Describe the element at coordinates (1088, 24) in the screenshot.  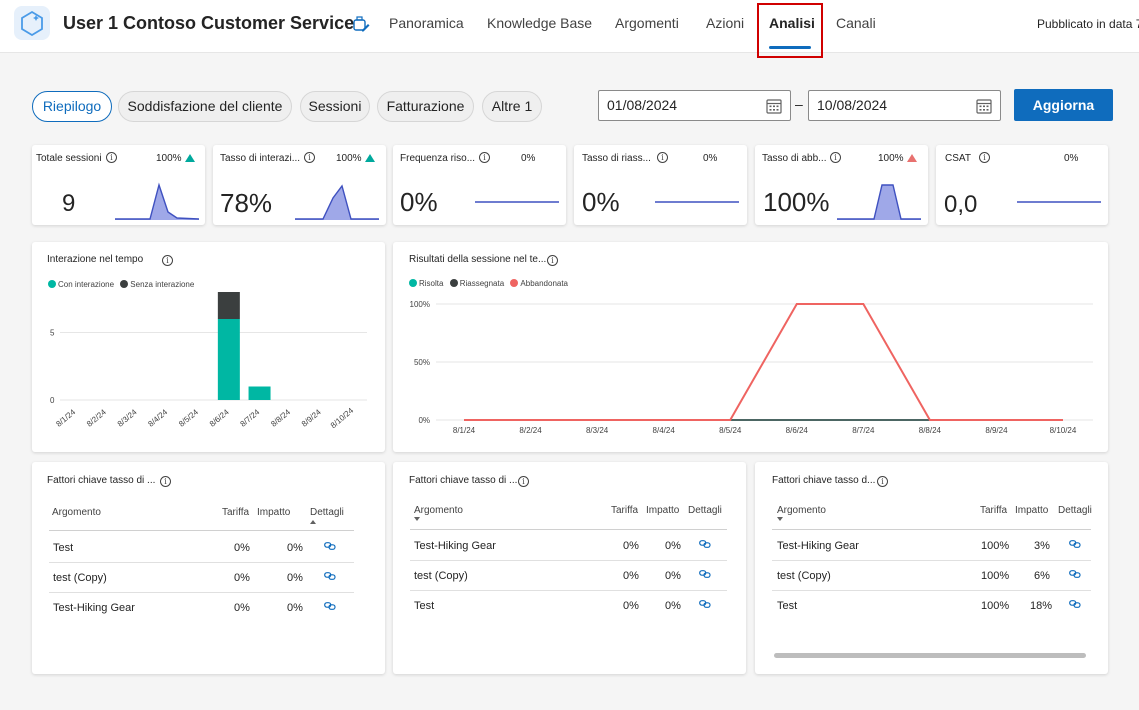
I see `published-date: Pubblicato in data 7` at that location.